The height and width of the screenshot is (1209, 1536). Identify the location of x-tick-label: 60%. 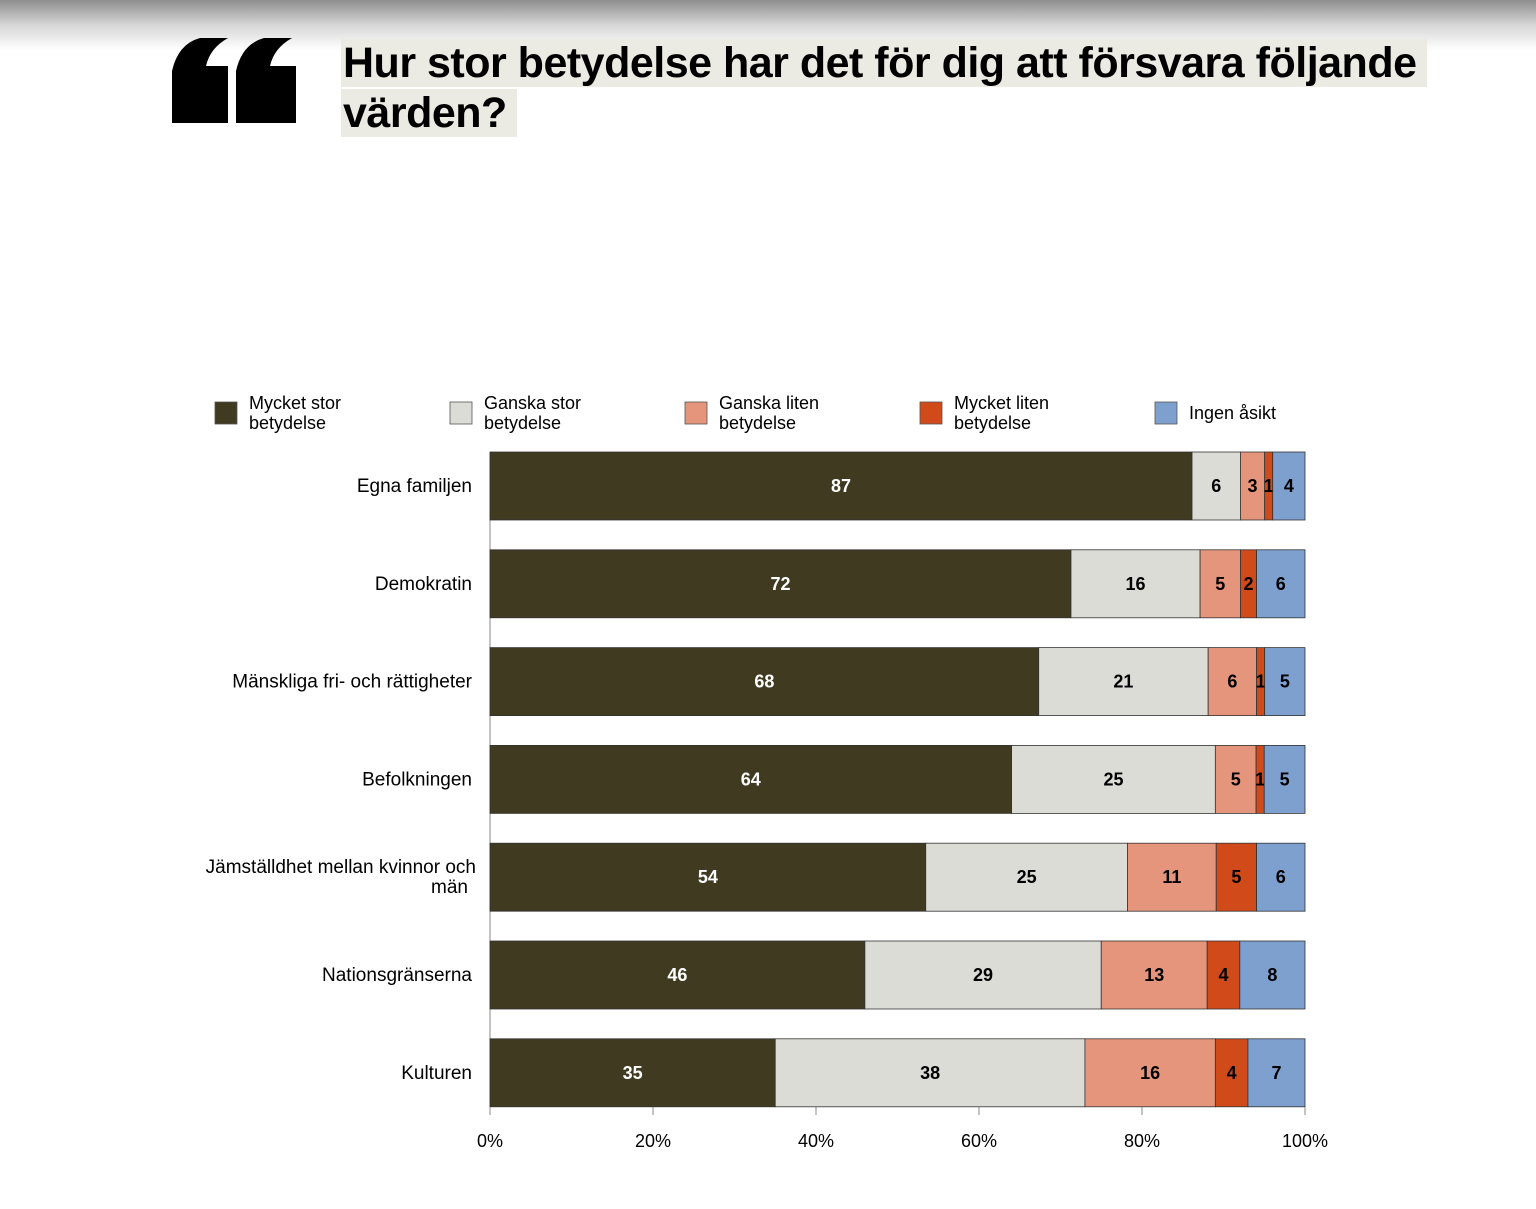
(979, 1141).